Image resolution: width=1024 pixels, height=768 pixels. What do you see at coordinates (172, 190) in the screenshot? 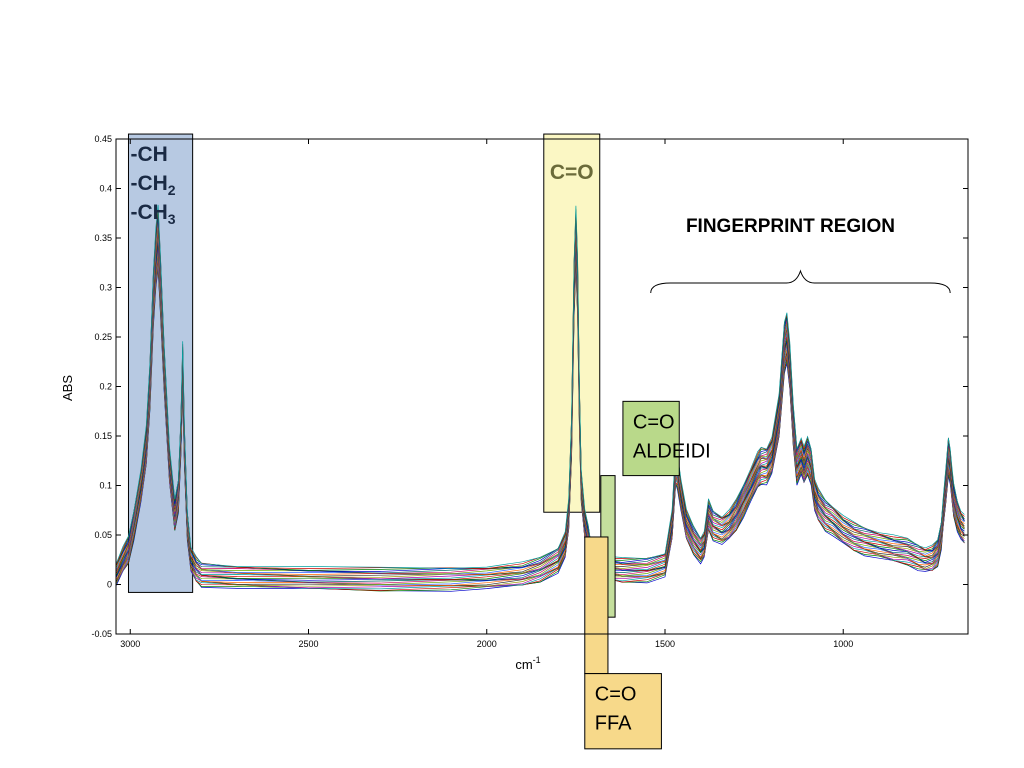
I see `ch-band-label-subscript: 2` at bounding box center [172, 190].